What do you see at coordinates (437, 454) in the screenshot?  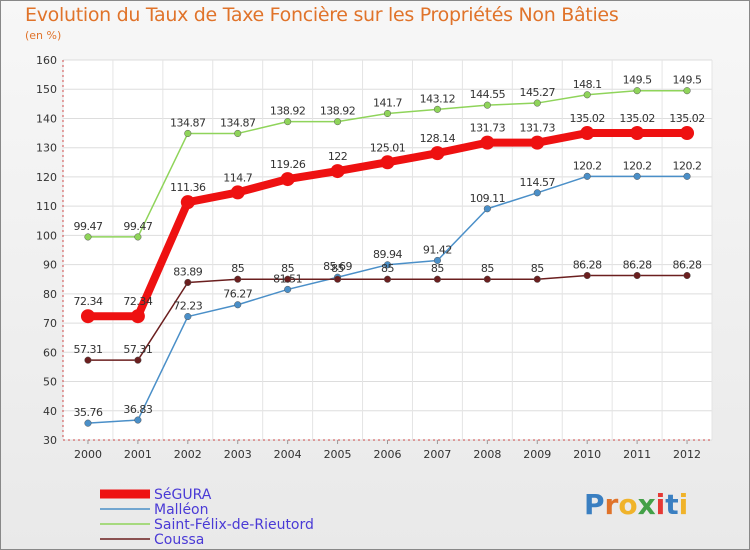 I see `x-tick-label: 2007` at bounding box center [437, 454].